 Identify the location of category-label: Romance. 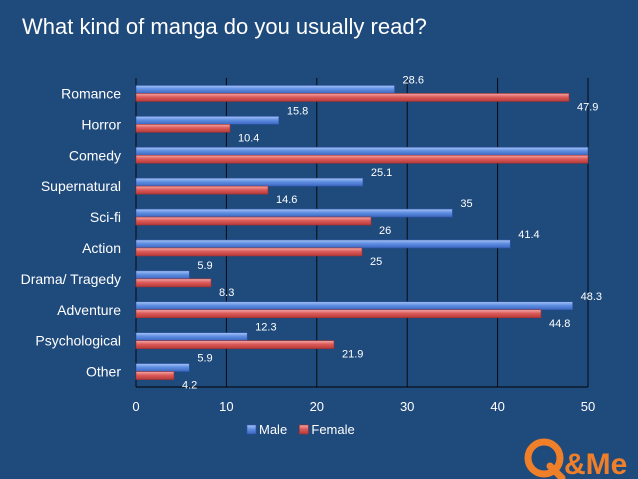
(91, 93).